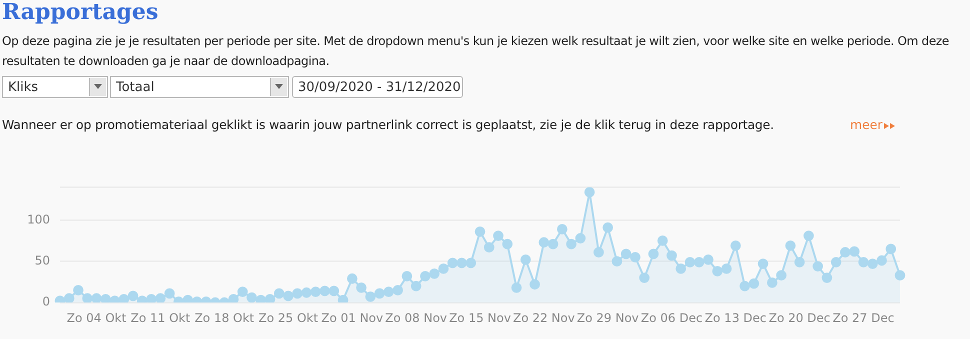  Describe the element at coordinates (160, 317) in the screenshot. I see `x-tick-label: Zo 11 Okt` at that location.